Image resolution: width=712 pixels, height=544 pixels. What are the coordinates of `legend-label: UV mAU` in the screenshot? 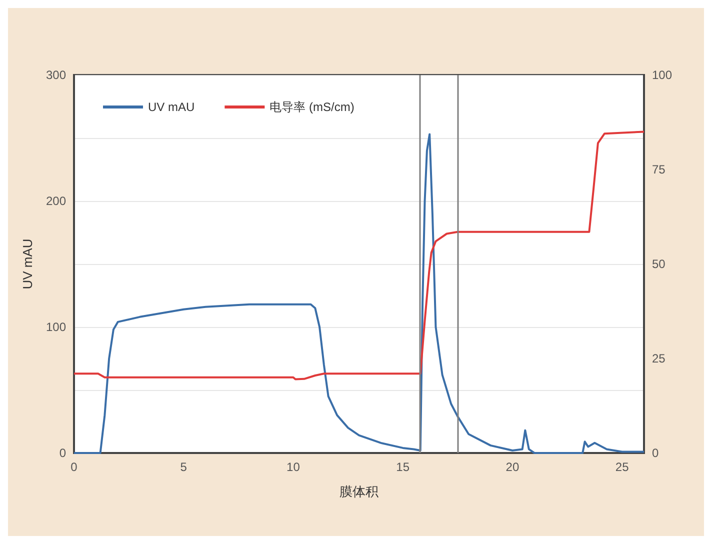 It's located at (171, 107).